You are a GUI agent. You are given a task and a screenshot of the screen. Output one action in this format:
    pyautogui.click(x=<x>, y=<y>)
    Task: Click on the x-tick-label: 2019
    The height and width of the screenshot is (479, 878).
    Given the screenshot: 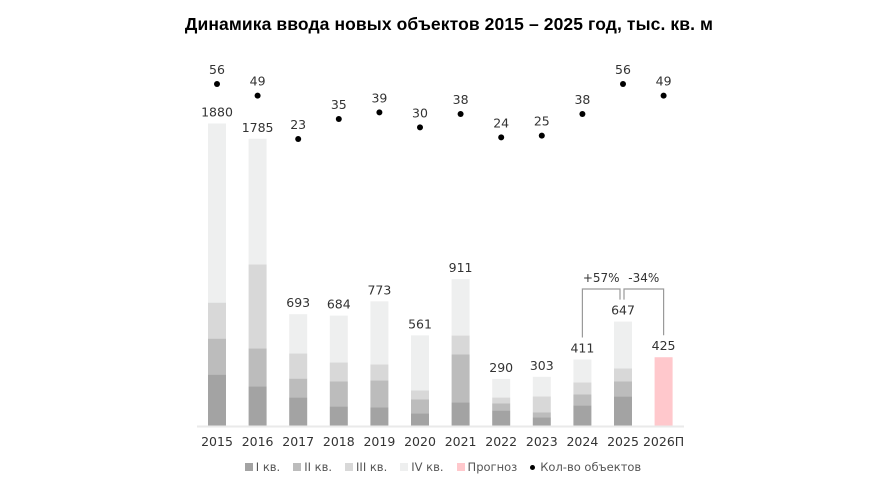 What is the action you would take?
    pyautogui.click(x=379, y=441)
    